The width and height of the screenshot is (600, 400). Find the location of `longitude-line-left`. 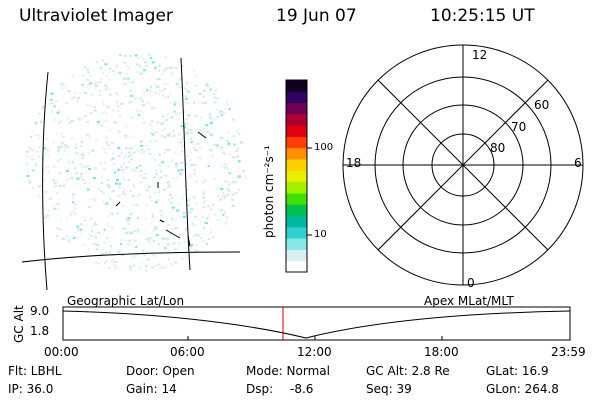

longitude-line-left is located at coordinates (45, 181).